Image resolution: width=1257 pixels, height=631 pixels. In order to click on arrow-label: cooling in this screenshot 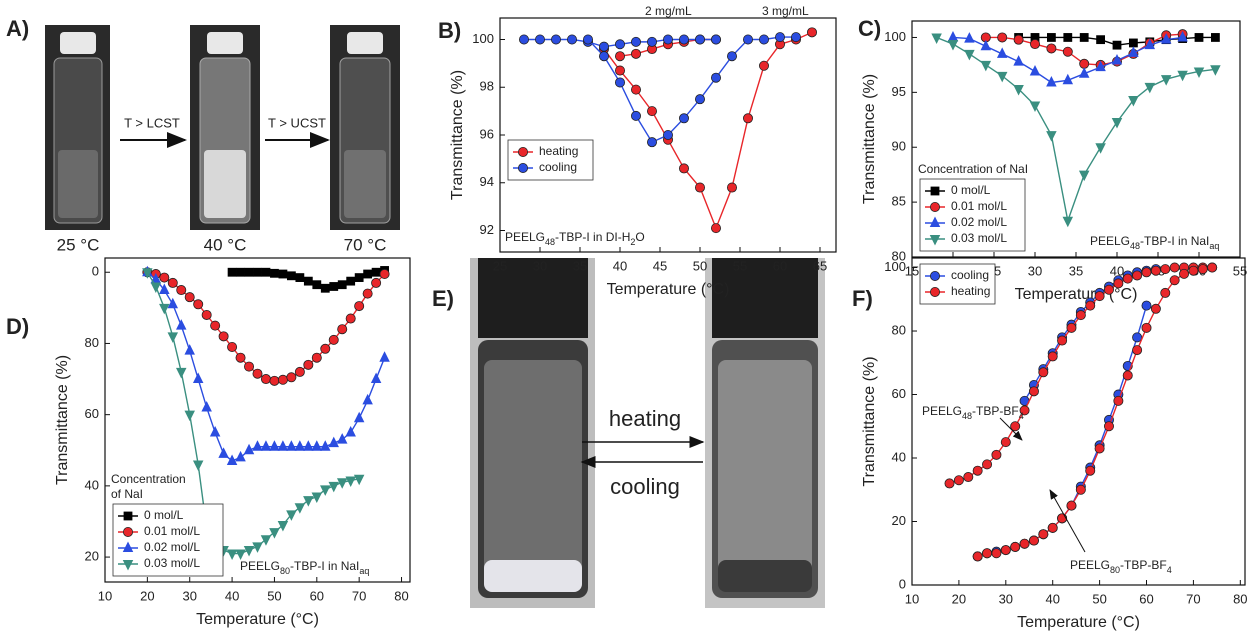, I will do `click(645, 486)`.